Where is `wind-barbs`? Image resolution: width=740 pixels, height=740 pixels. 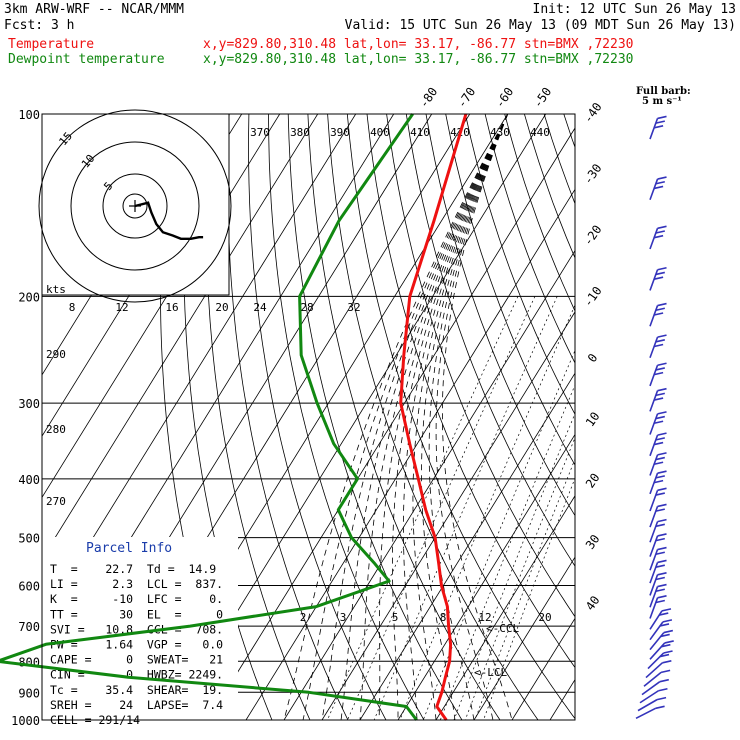
wind-barbs is located at coordinates (654, 417).